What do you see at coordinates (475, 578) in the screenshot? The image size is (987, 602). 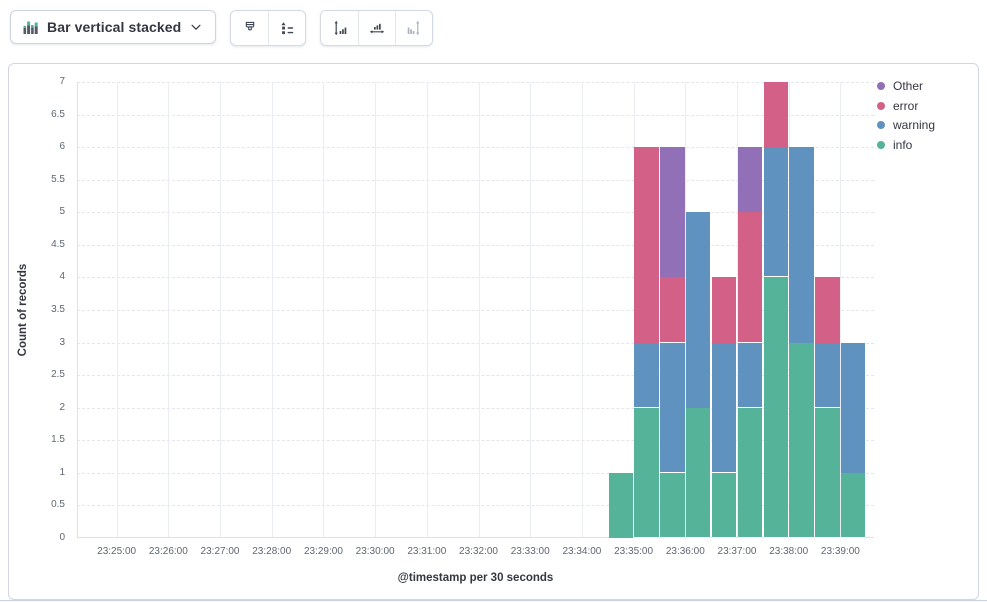 I see `x-axis-title: @timestamp per 30 seconds` at bounding box center [475, 578].